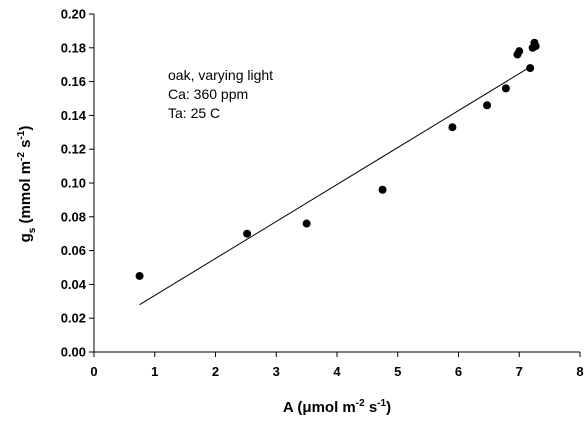 This screenshot has width=584, height=423. What do you see at coordinates (74, 284) in the screenshot?
I see `y-tick-label: 0.04` at bounding box center [74, 284].